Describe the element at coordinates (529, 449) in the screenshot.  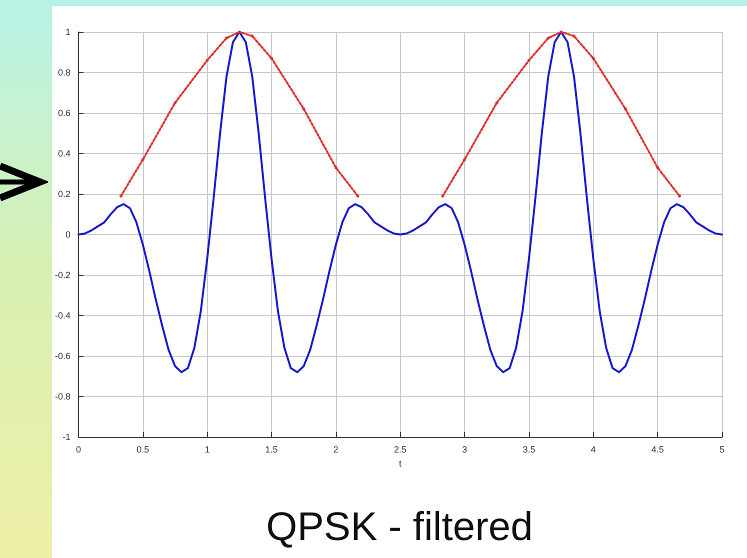
I see `x-tick-label: 3.5` at that location.